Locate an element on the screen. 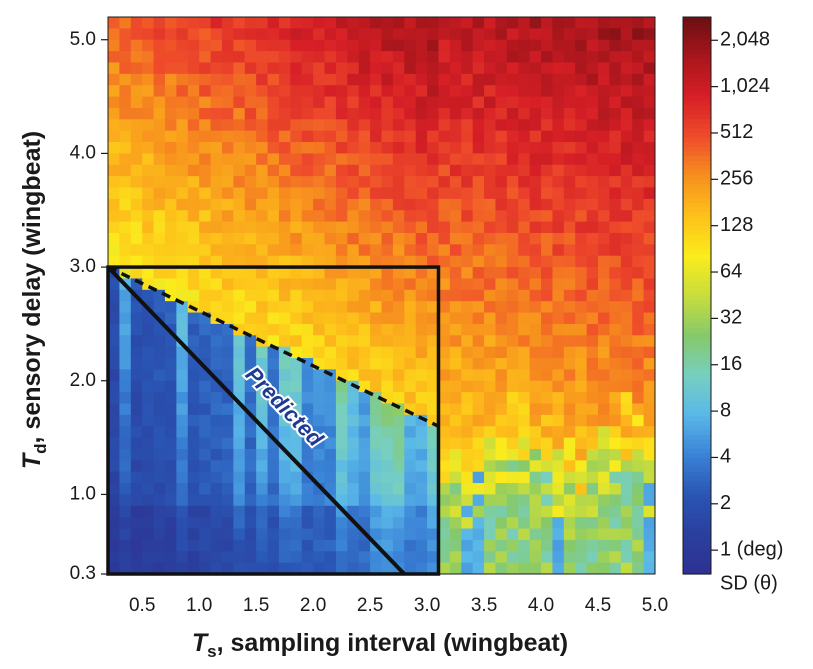 The height and width of the screenshot is (669, 813). dashed-boundary-line is located at coordinates (273, 346).